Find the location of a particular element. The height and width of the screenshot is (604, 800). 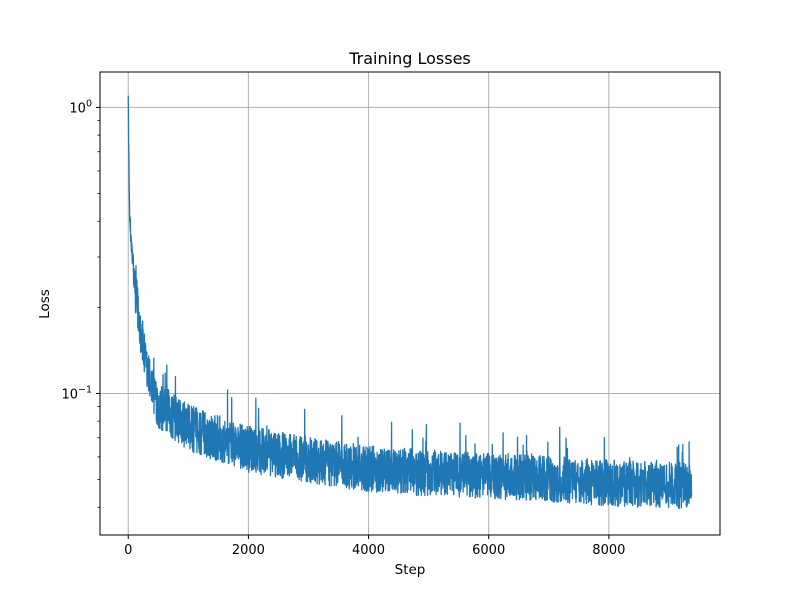

x-axis-label: Step is located at coordinates (410, 570).